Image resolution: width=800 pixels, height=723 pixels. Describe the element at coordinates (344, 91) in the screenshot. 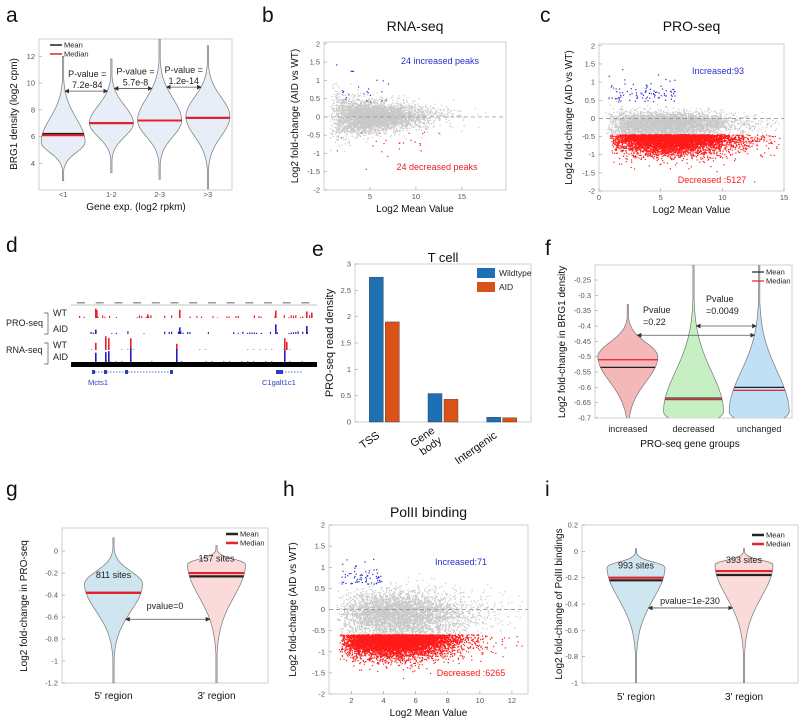

I see `point-increased` at that location.